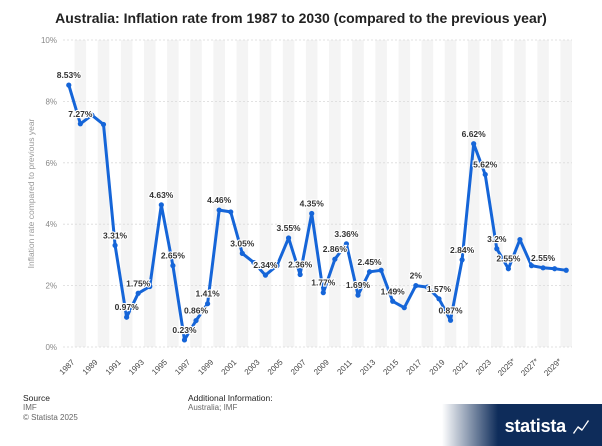 Image resolution: width=602 pixels, height=446 pixels. I want to click on x-tick-label: 2019, so click(437, 366).